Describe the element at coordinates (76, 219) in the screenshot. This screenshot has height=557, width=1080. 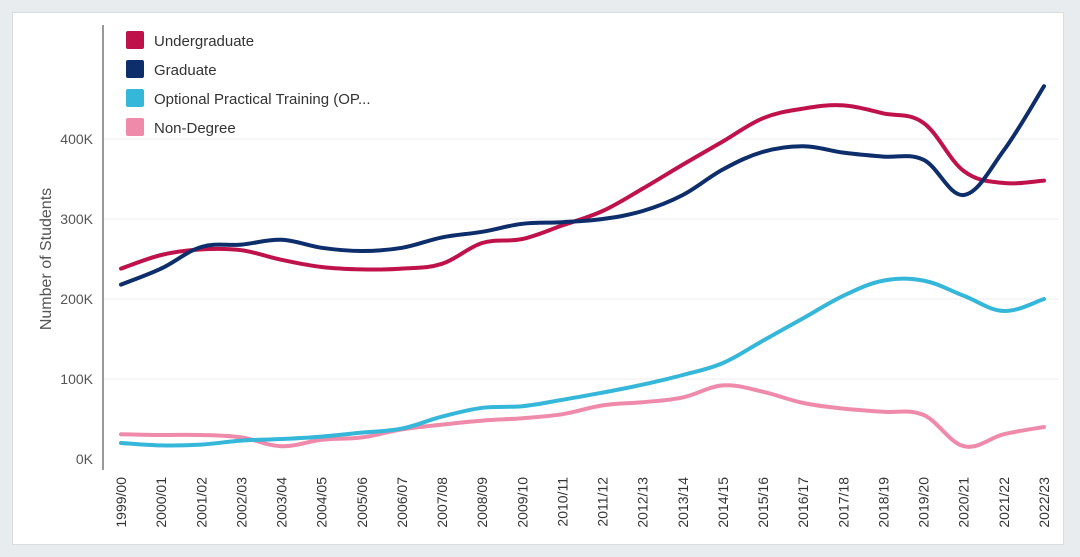
I see `y-tick-label: 300K` at that location.